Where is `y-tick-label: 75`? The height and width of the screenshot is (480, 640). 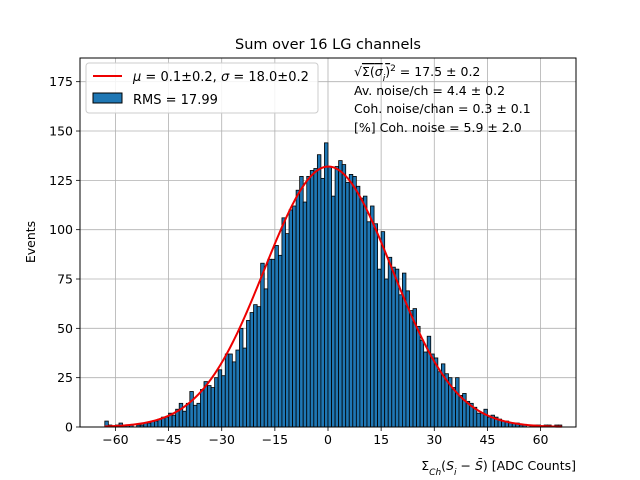
y-tick-label: 75 is located at coordinates (65, 279).